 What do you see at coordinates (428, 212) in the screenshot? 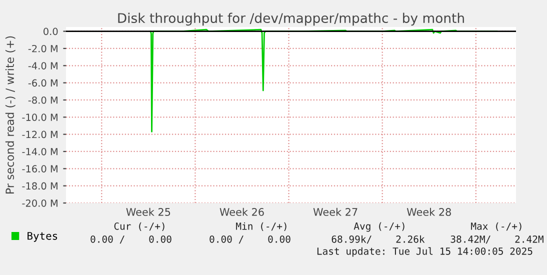
I see `x-tick-label: Week 28` at bounding box center [428, 212].